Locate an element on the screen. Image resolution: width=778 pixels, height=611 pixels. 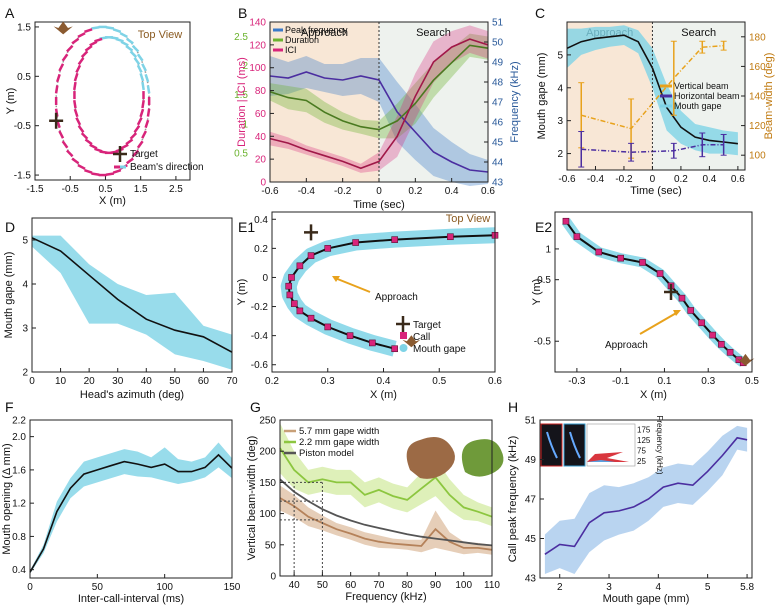
x-tick-label: 150 is located at coordinates (232, 587).